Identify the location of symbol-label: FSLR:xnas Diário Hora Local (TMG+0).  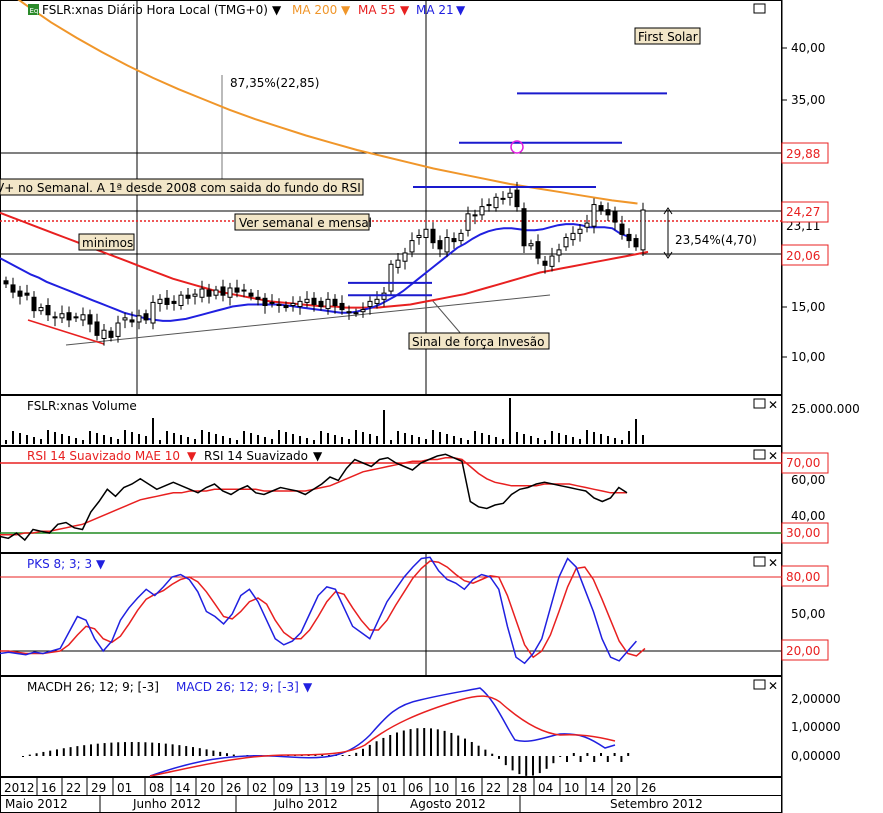
(155, 10).